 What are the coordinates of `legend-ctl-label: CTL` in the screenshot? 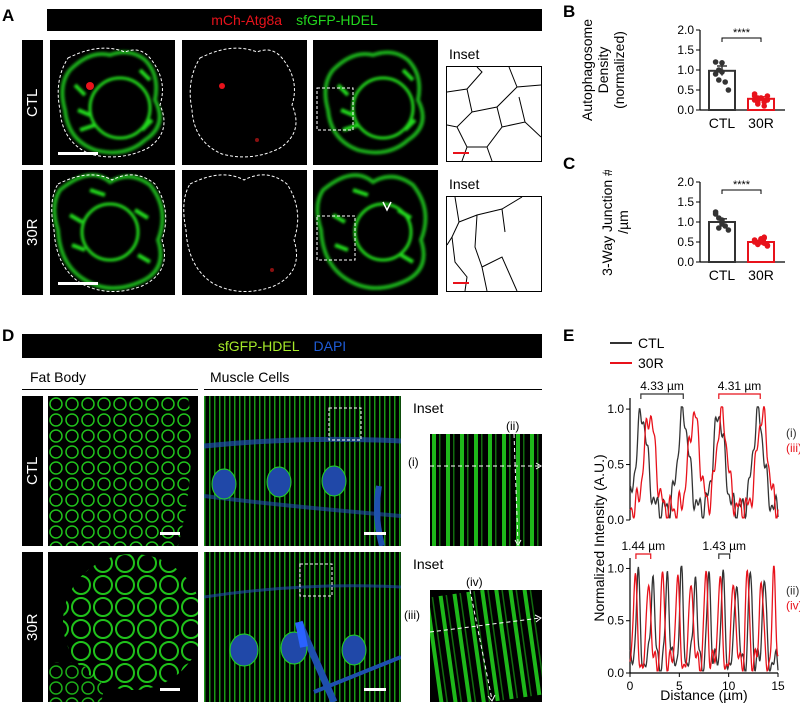 It's located at (651, 343).